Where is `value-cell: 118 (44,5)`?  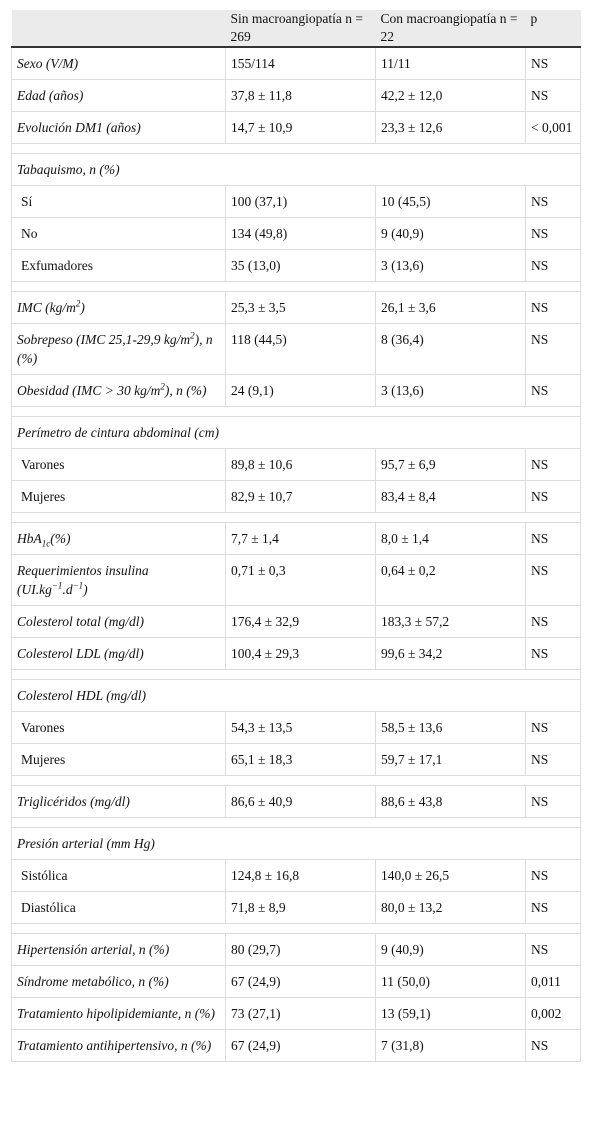
value-cell: 118 (44,5) is located at coordinates (300, 349).